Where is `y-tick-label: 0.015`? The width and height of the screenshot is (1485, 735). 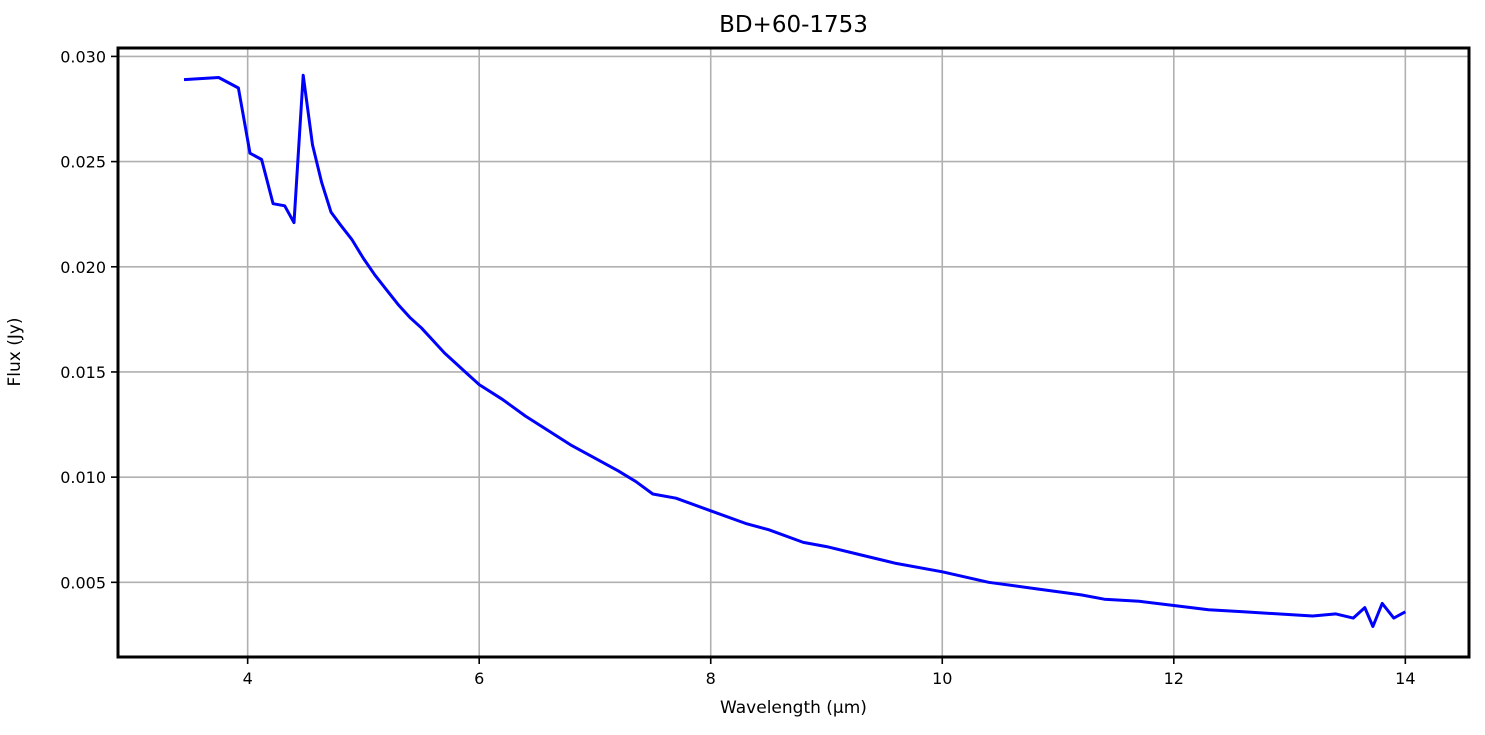 y-tick-label: 0.015 is located at coordinates (83, 372).